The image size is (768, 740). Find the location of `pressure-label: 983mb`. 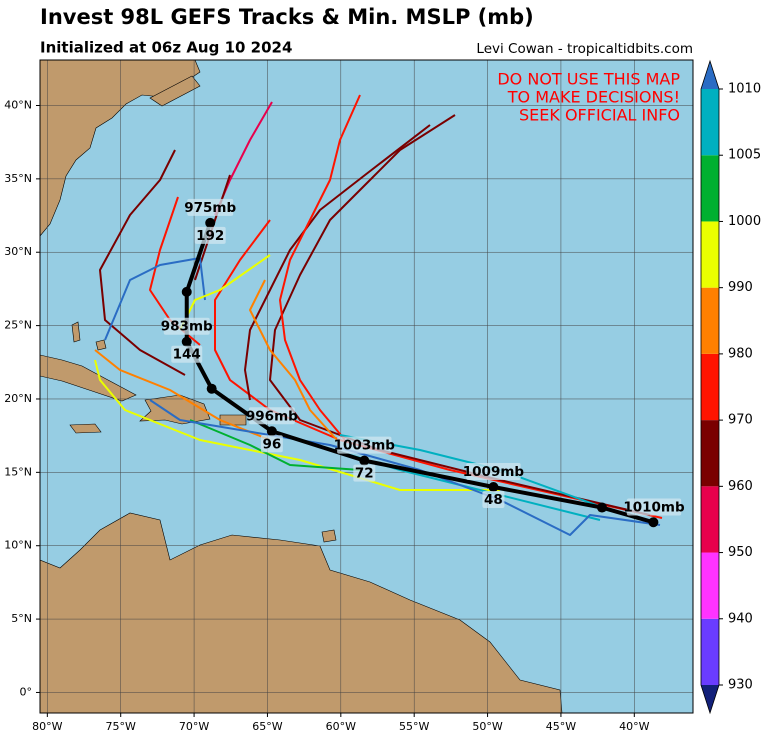

pressure-label: 983mb is located at coordinates (187, 327).